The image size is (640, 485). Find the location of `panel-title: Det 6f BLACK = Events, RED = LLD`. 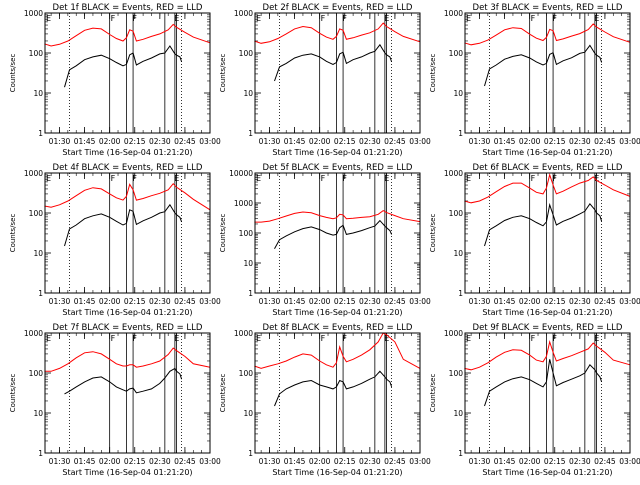

panel-title: Det 6f BLACK = Events, RED = LLD is located at coordinates (548, 168).